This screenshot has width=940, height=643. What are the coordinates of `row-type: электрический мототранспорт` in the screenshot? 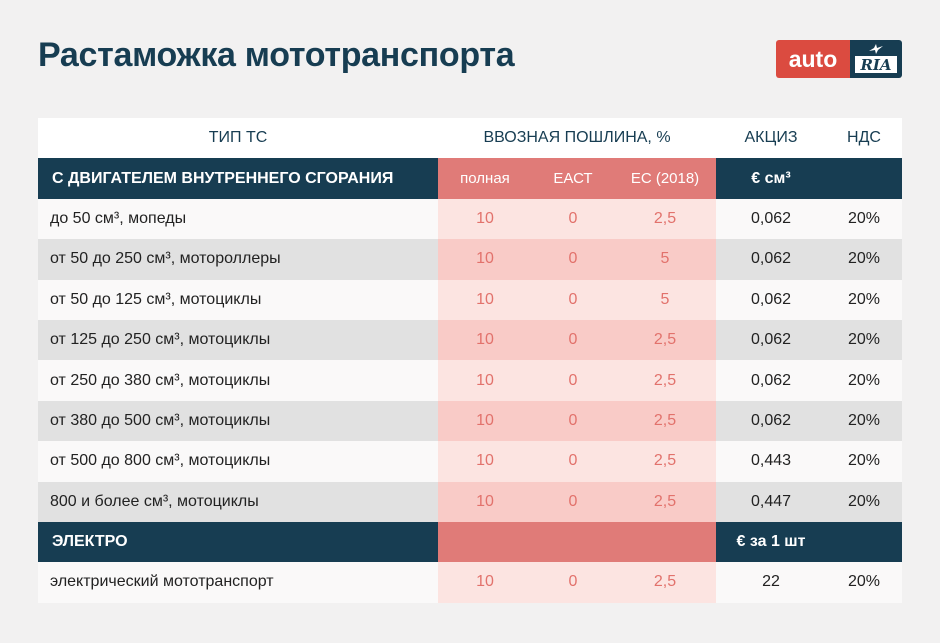 It's located at (238, 582).